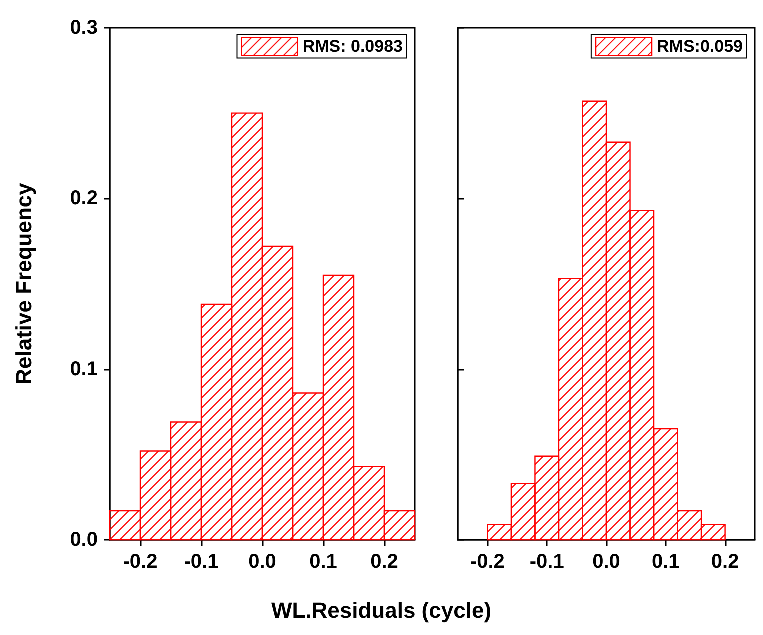  I want to click on y-tick-label: 0.3, so click(84, 28).